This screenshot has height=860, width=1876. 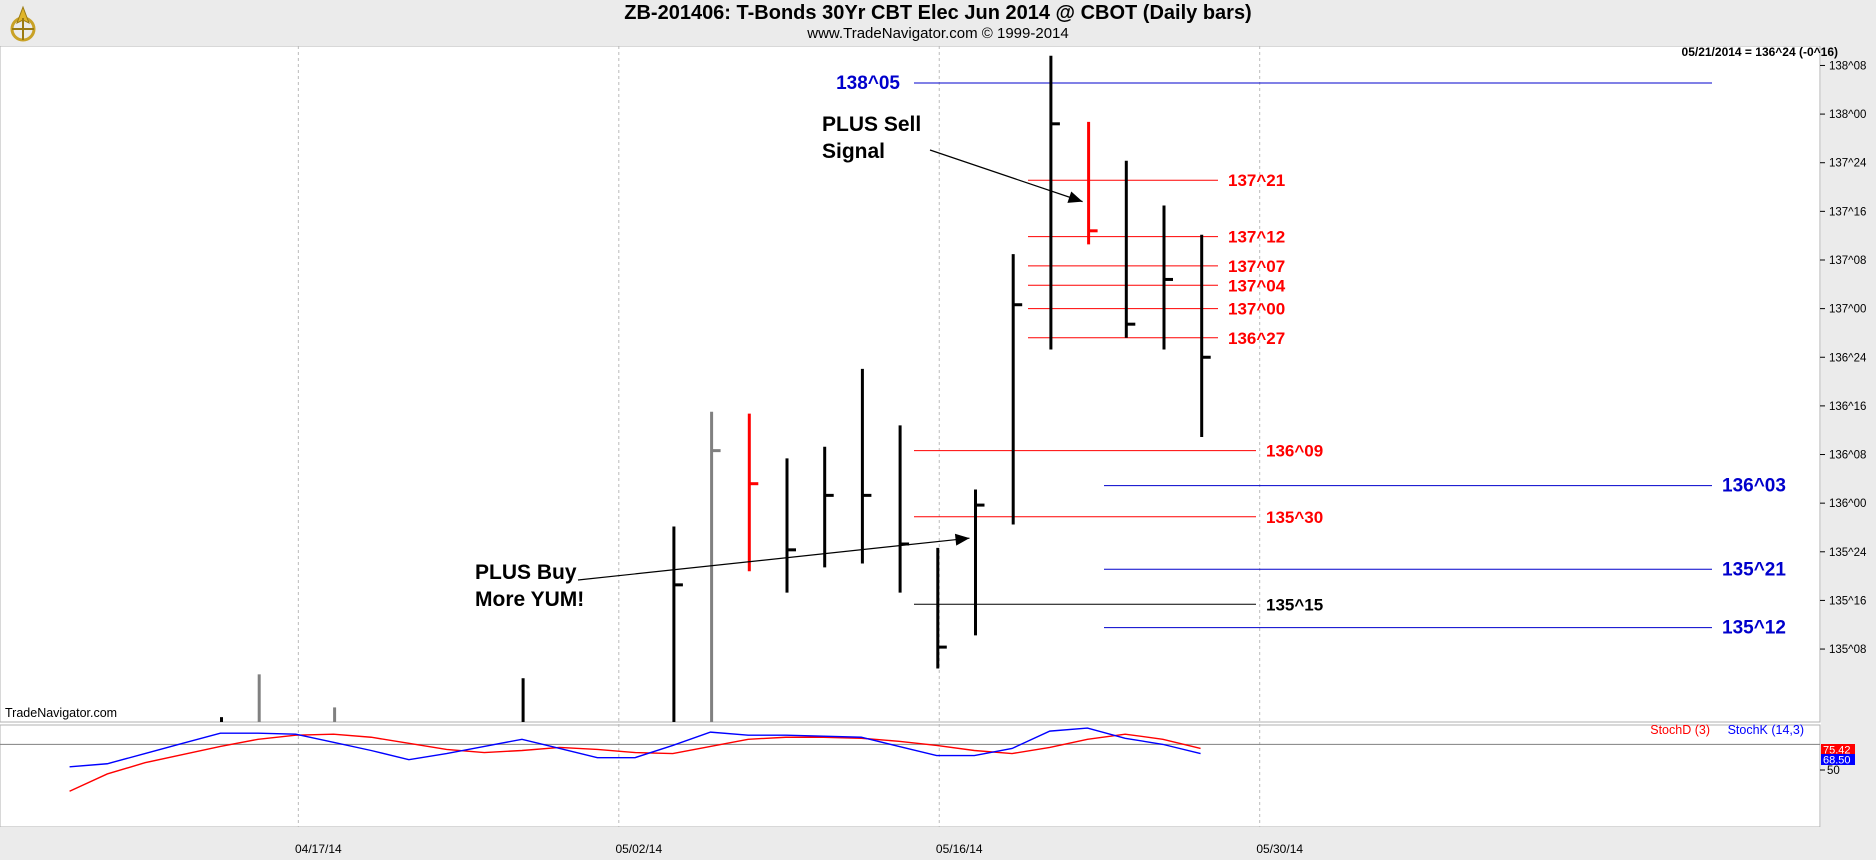 What do you see at coordinates (526, 572) in the screenshot?
I see `annotation-text: PLUS Buy` at bounding box center [526, 572].